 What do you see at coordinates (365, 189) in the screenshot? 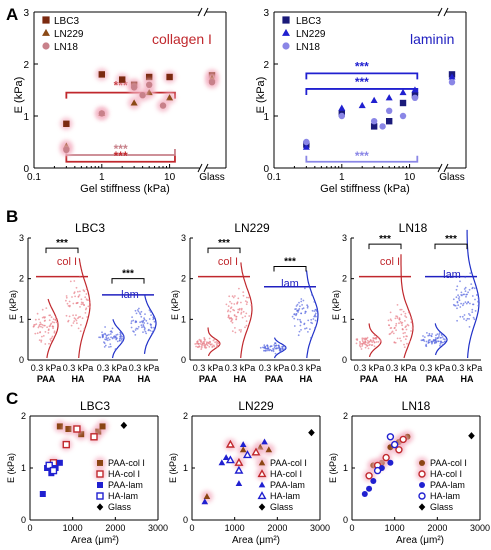
I see `a-laminin-x-label: Gel stiffness (kPa)` at bounding box center [365, 189].